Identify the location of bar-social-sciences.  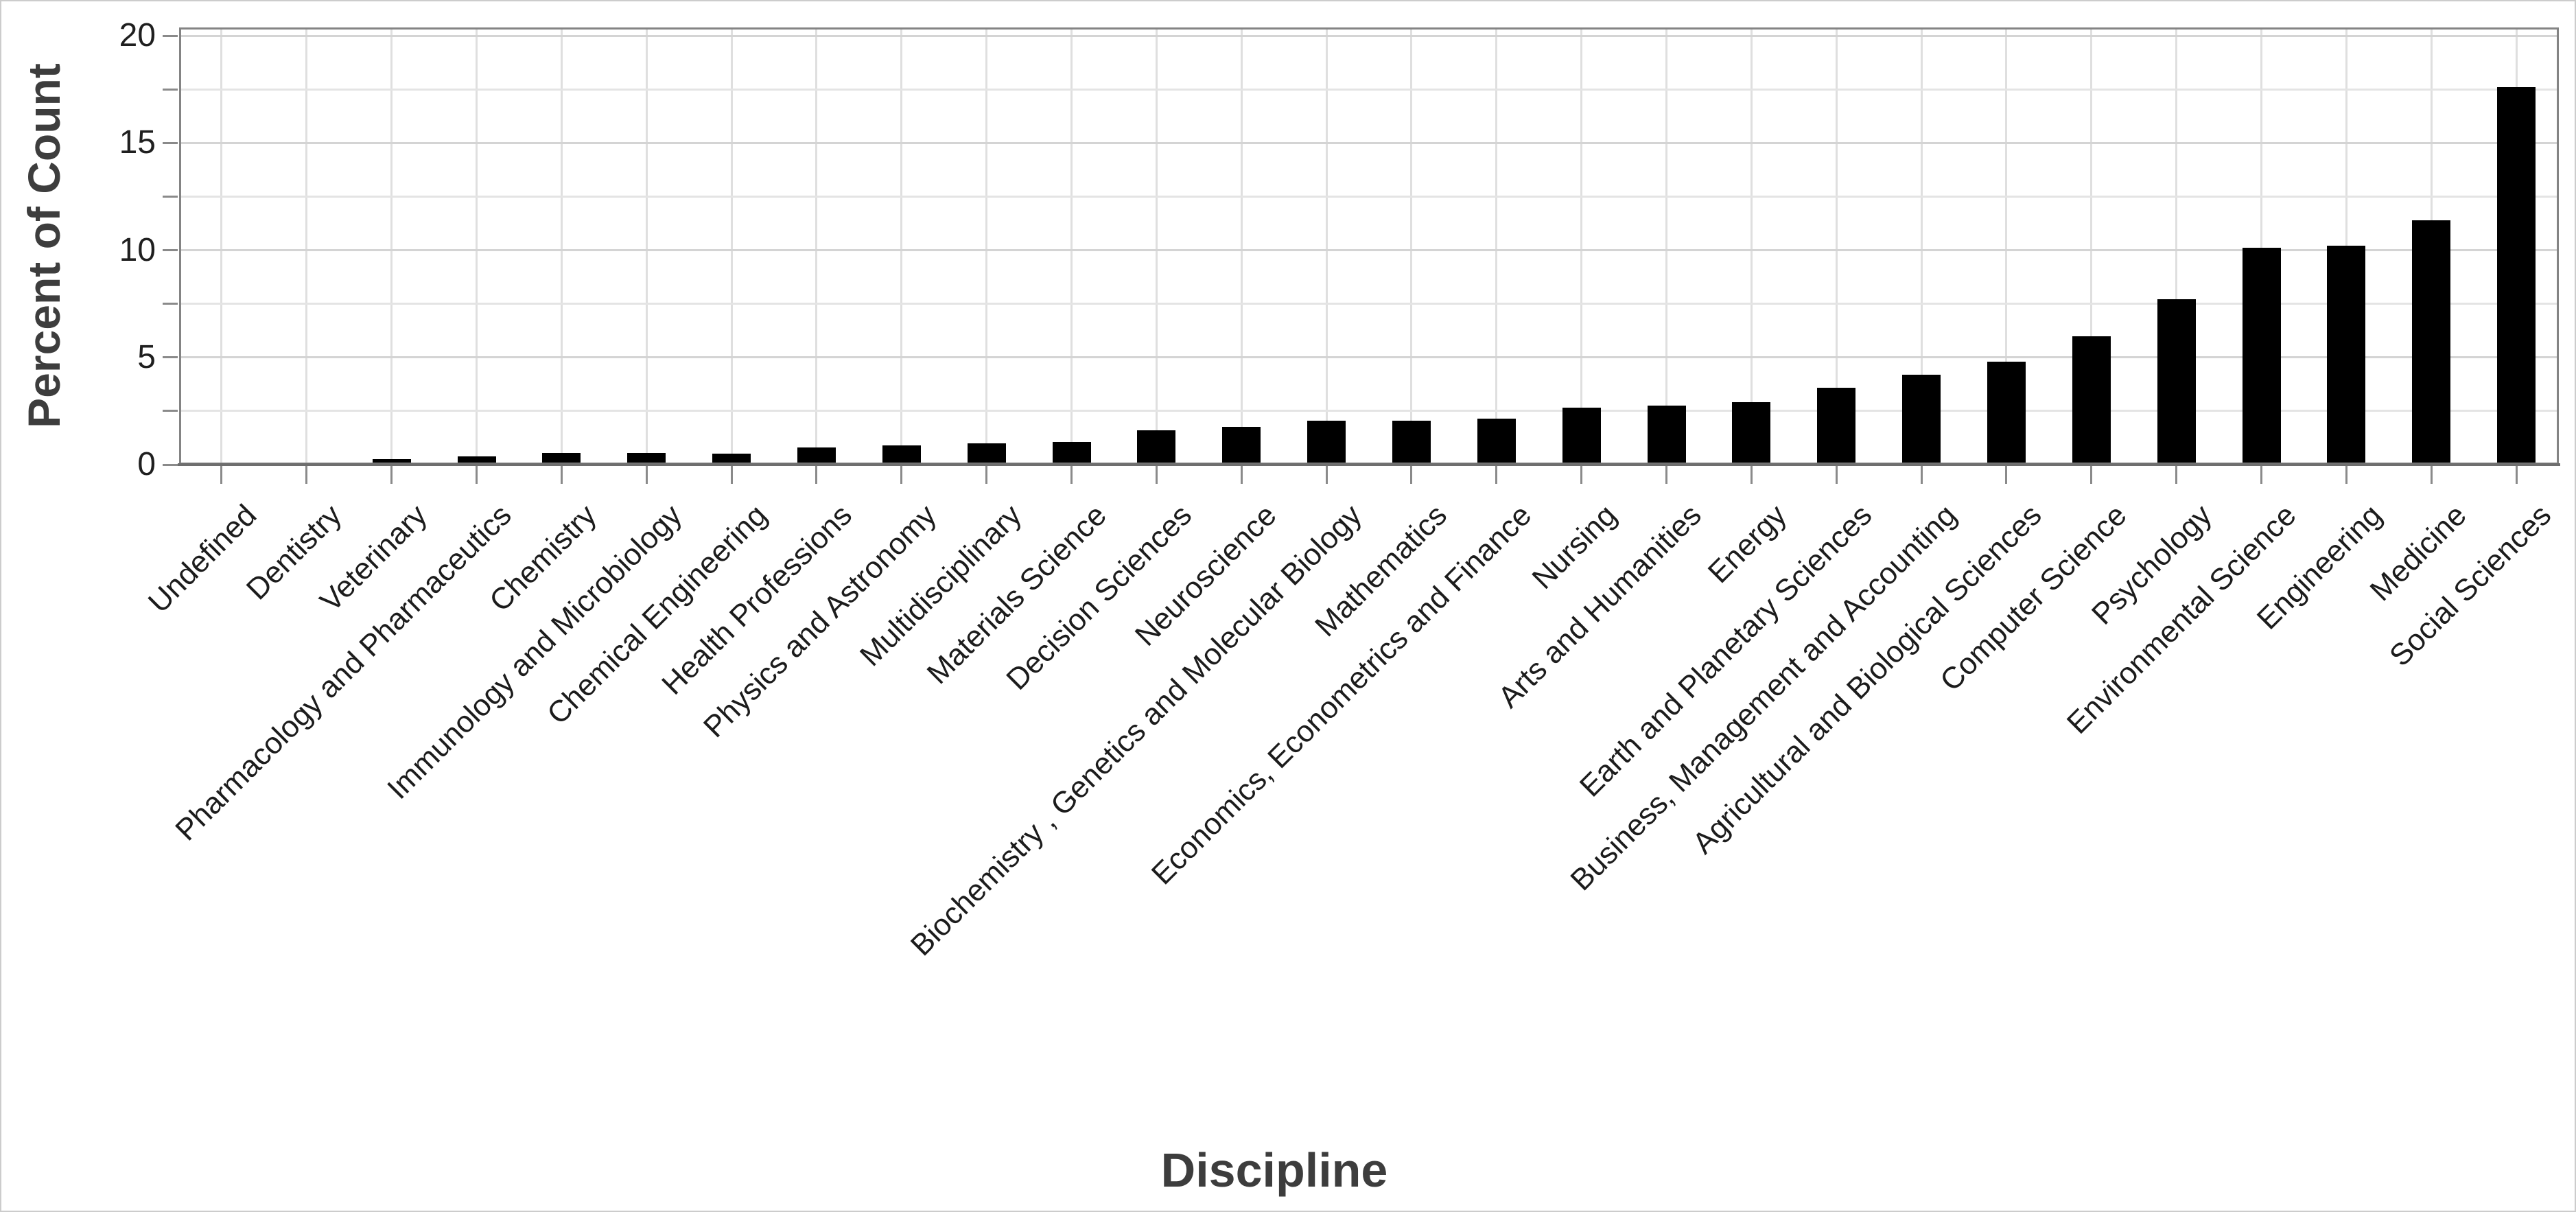
(2516, 276).